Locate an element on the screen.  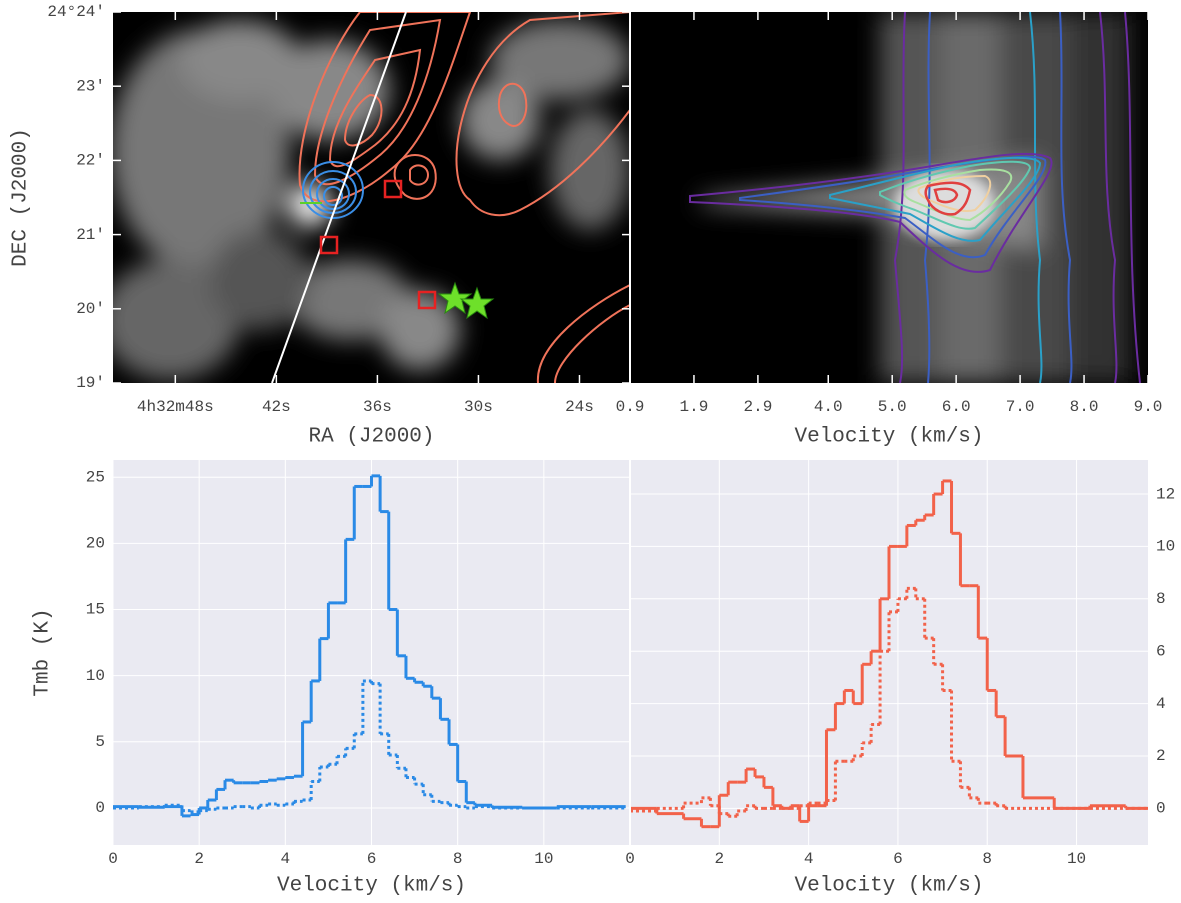
x-tick-label: 24s is located at coordinates (579, 407).